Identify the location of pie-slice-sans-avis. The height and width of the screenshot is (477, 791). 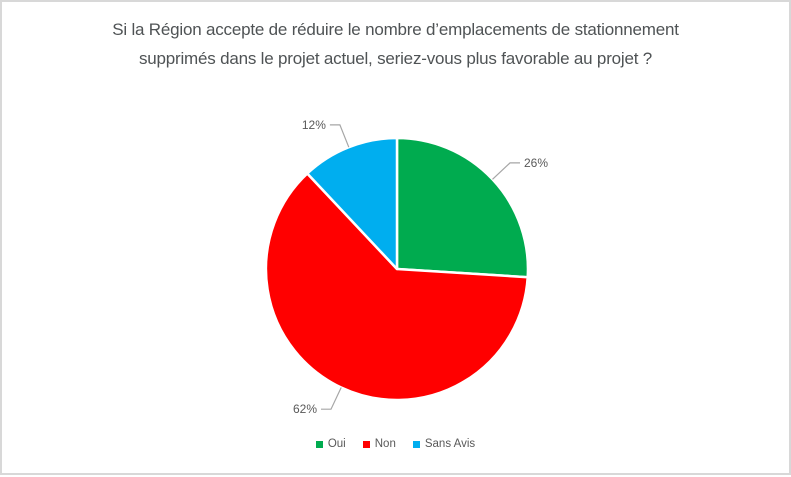
(352, 203).